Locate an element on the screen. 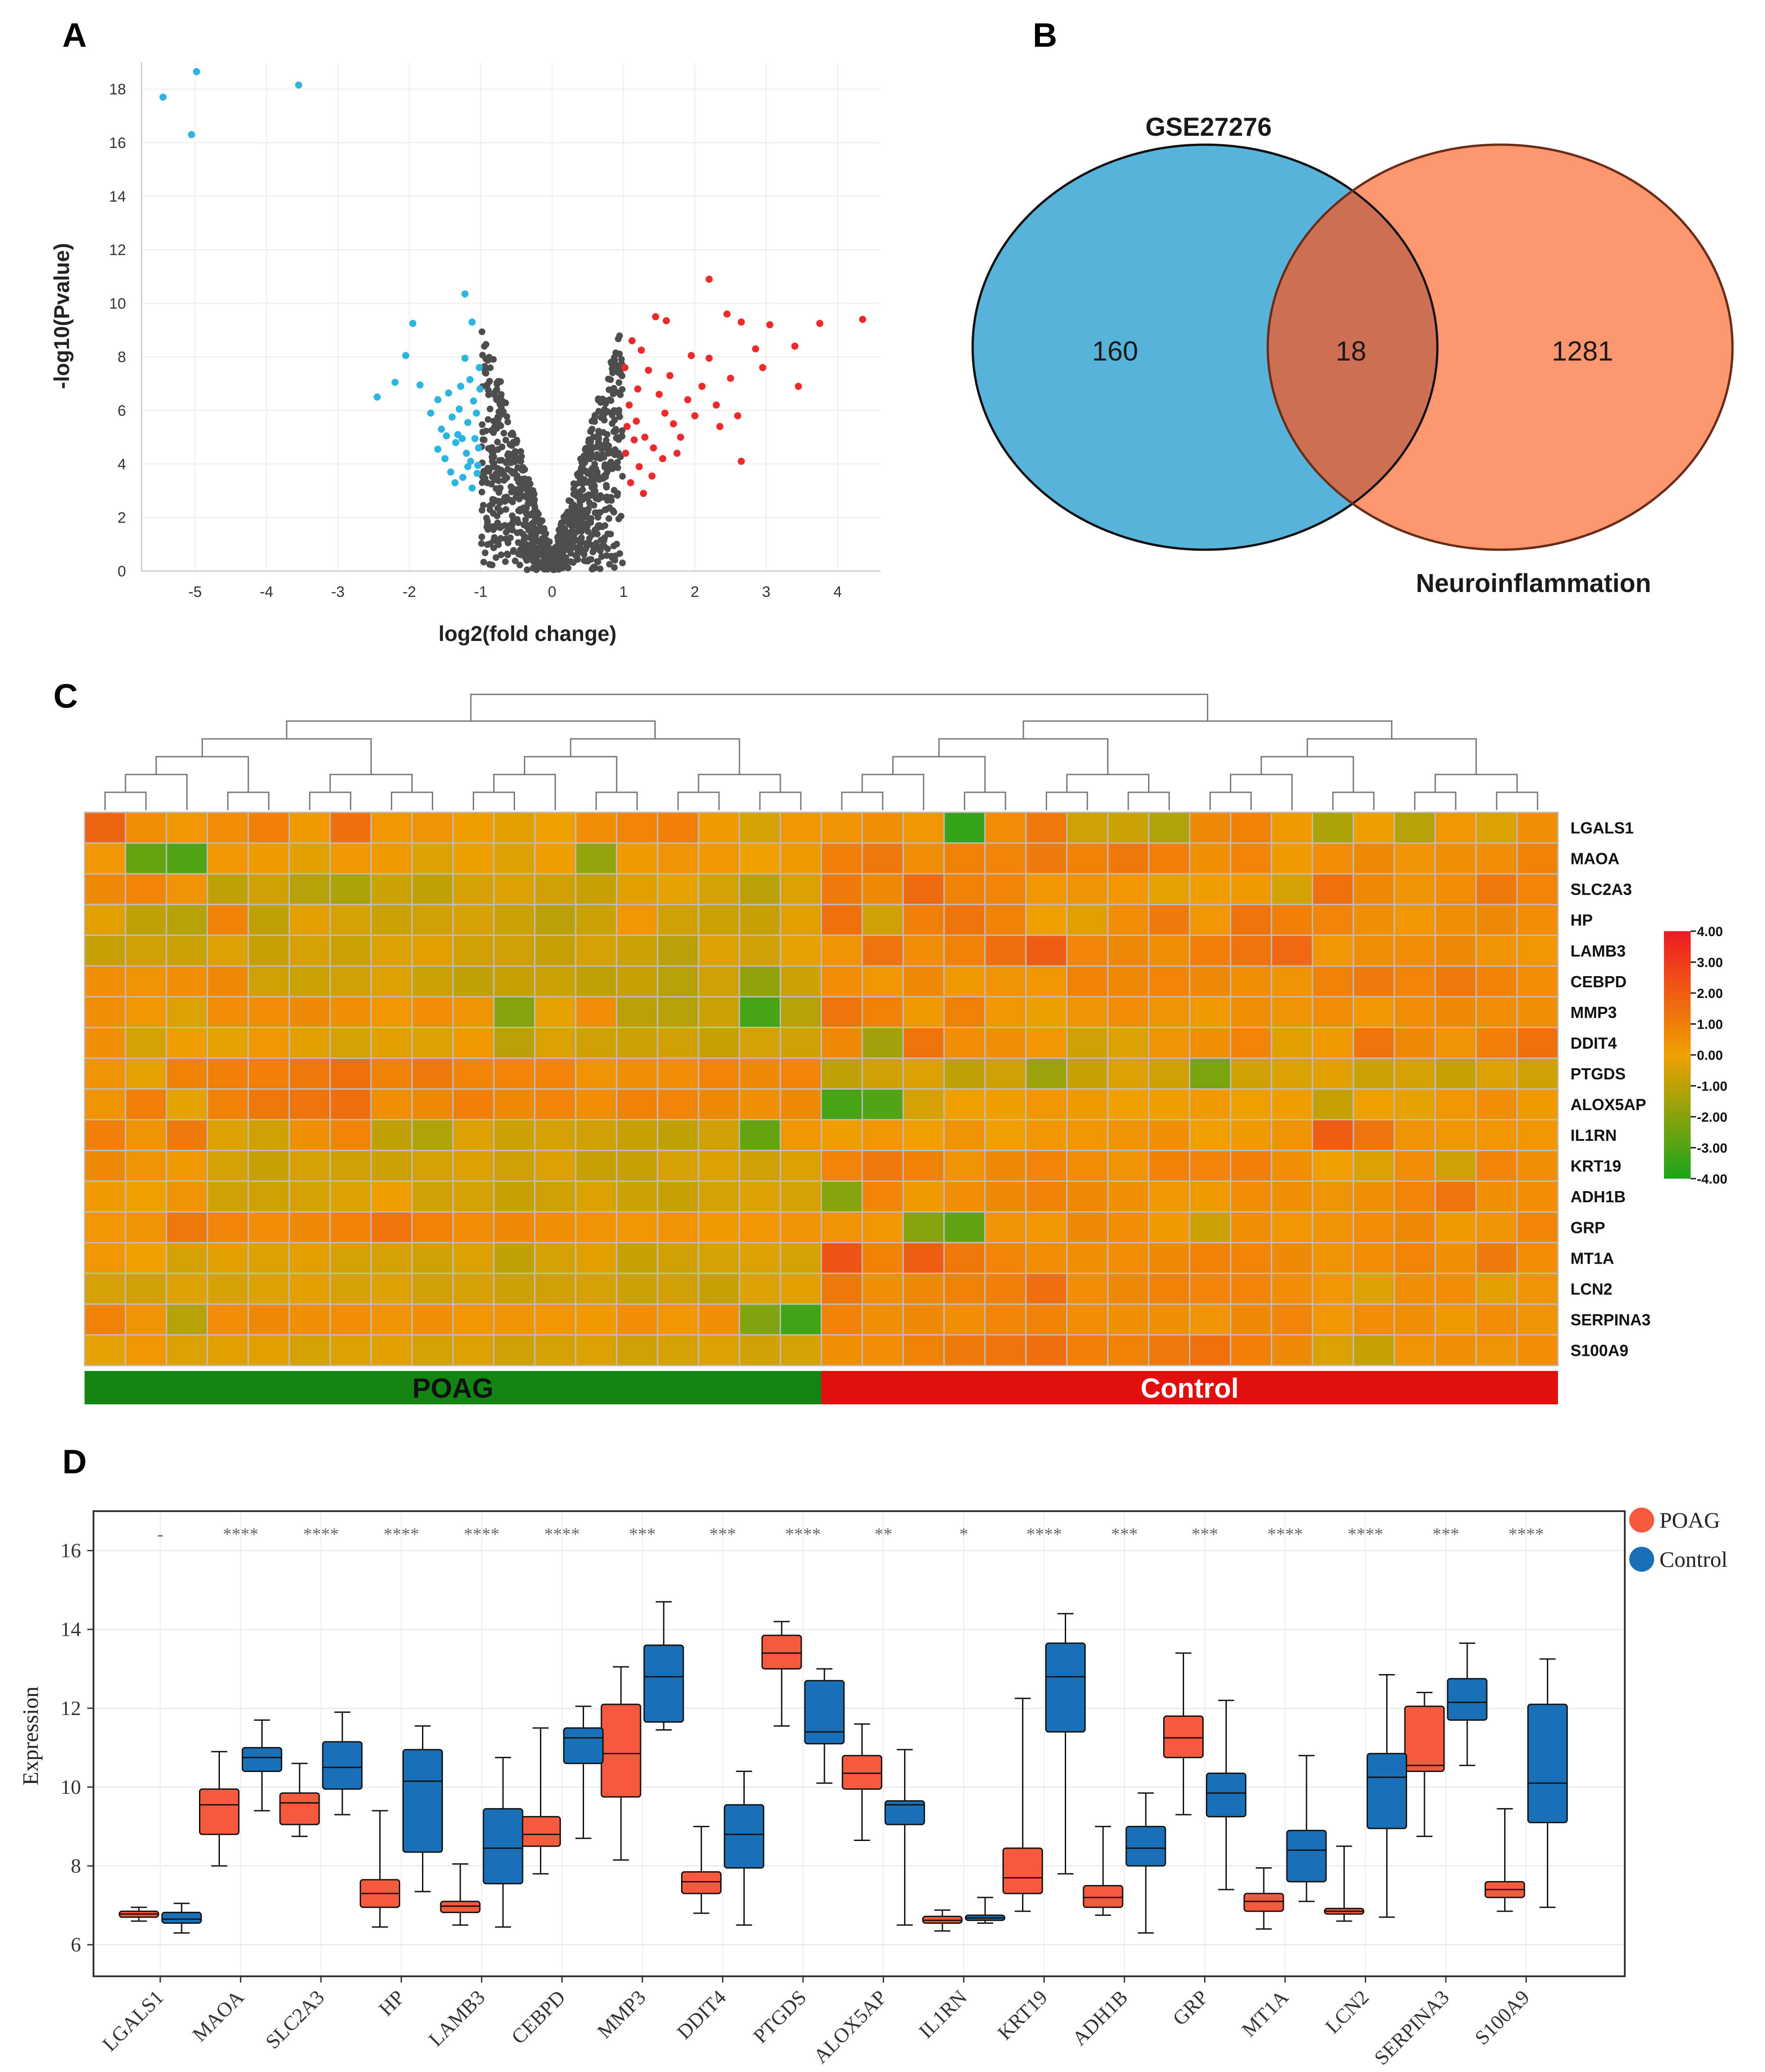  significance-label: *** is located at coordinates (723, 1534).